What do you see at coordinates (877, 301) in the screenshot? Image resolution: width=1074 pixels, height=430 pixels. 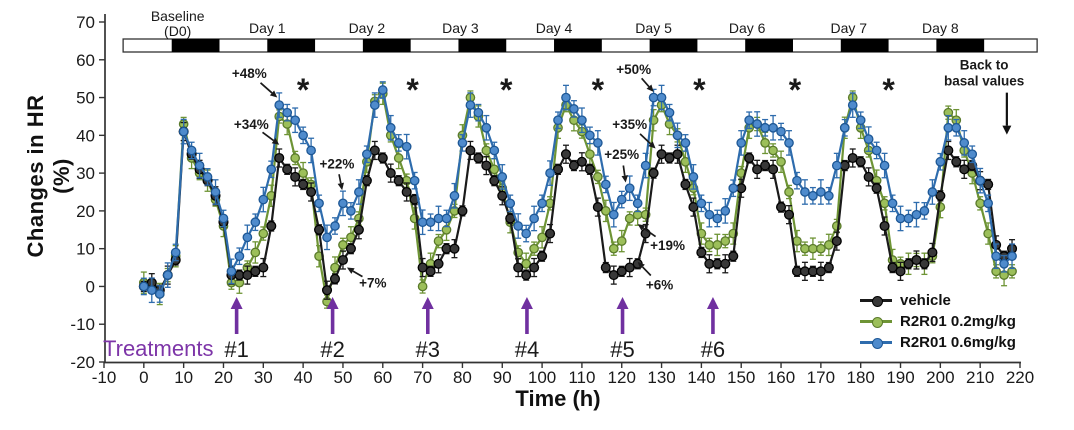 I see `legend-key-vehicle-marker` at bounding box center [877, 301].